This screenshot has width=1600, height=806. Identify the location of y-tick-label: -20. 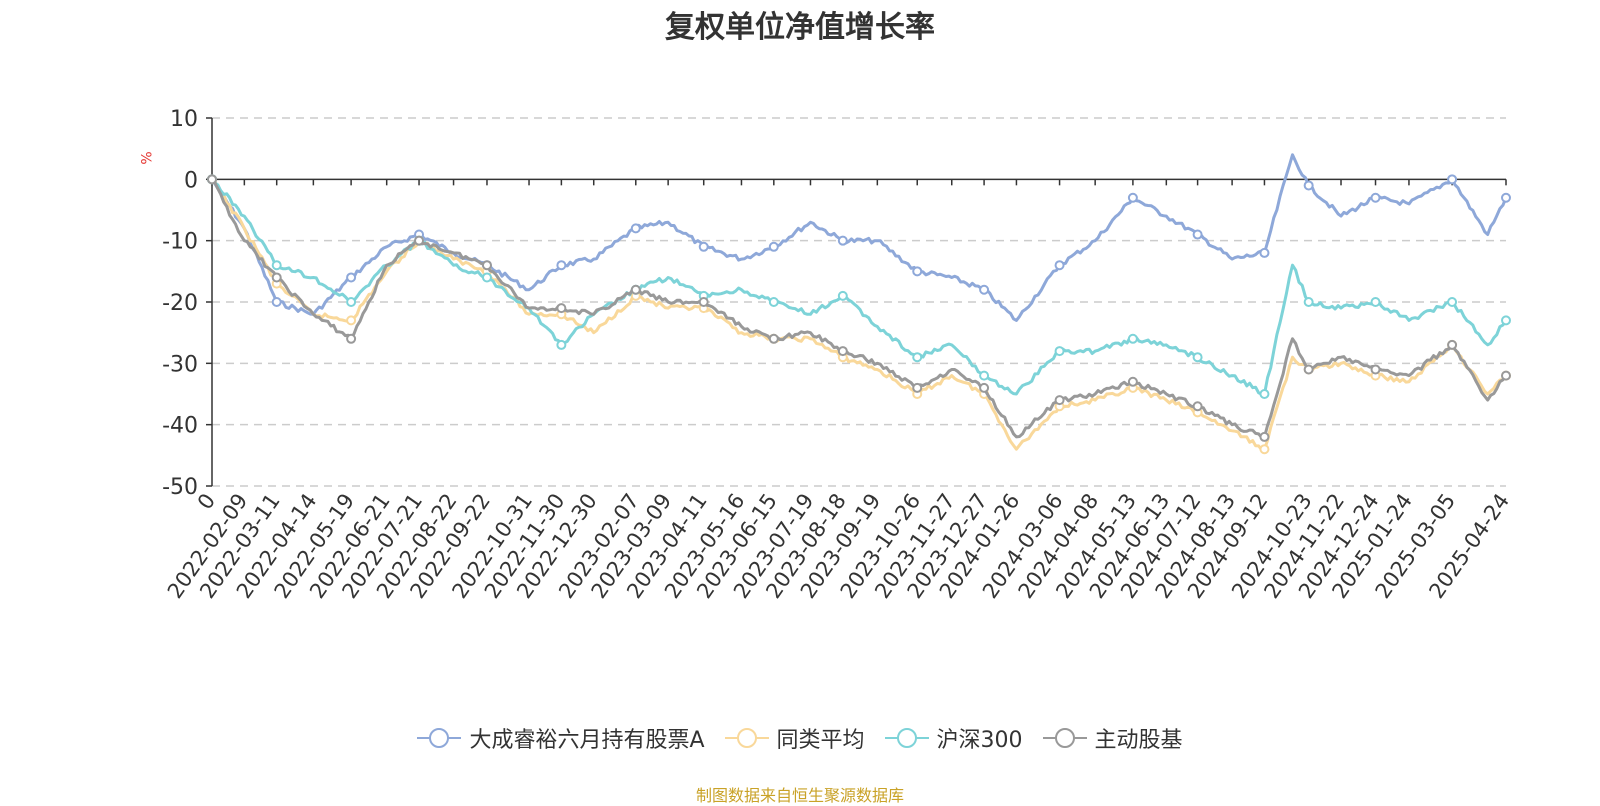
(180, 303).